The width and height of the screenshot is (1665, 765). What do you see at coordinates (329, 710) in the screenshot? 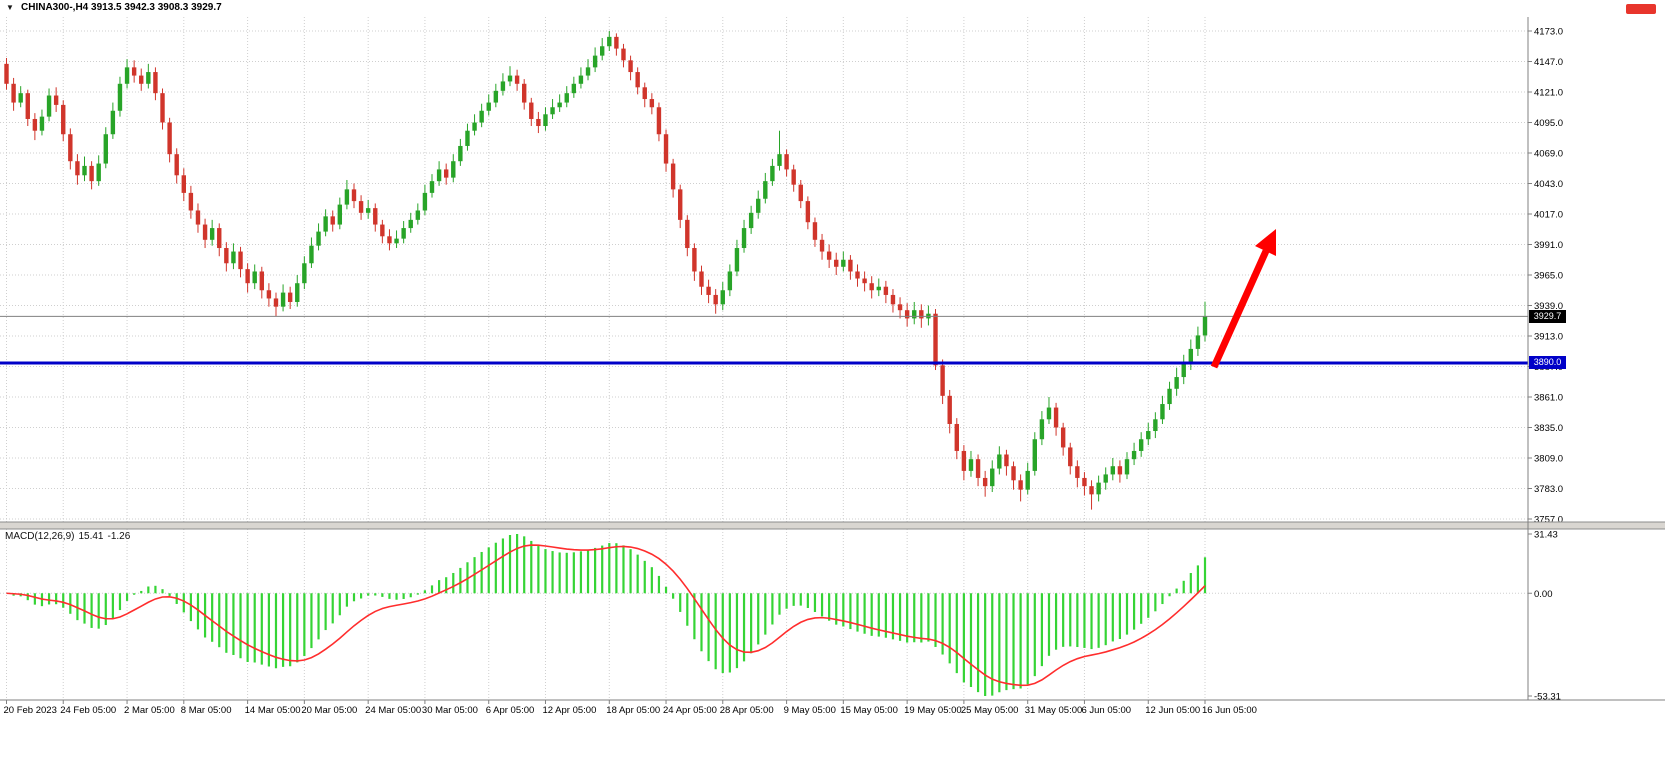
I see `time-tick-label: 20 Mar 05:00` at bounding box center [329, 710].